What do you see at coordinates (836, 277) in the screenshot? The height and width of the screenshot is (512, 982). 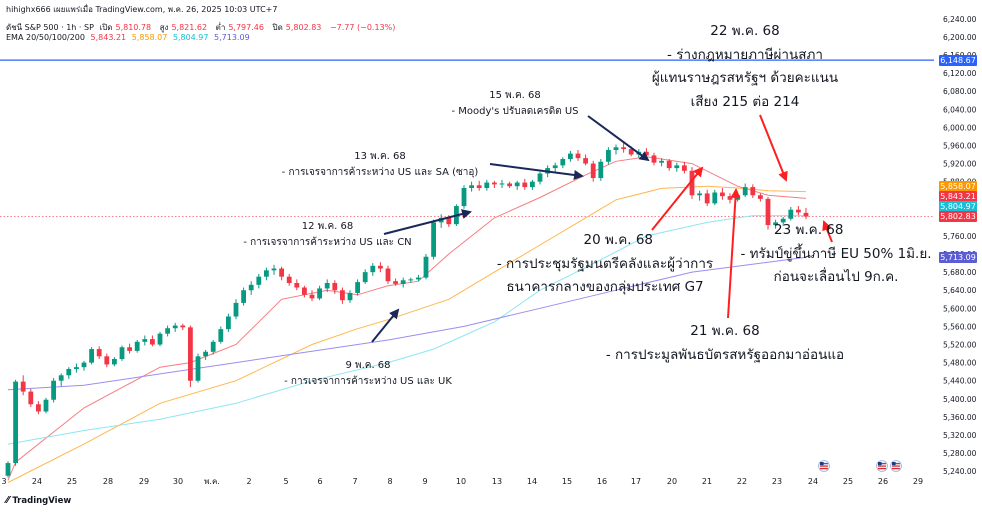 I see `annotation-text: ก่อนจะเลื่อนไป 9ก.ค.` at bounding box center [836, 277].